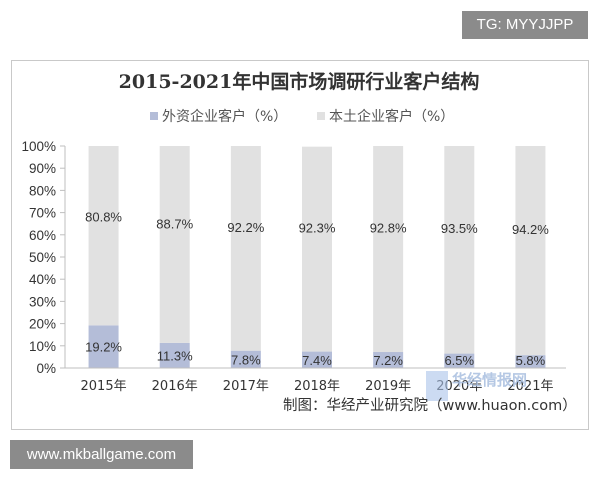 This screenshot has width=600, height=480. I want to click on chart-legend: 外资企业客户（%） 本土企业客户（%）, so click(302, 116).